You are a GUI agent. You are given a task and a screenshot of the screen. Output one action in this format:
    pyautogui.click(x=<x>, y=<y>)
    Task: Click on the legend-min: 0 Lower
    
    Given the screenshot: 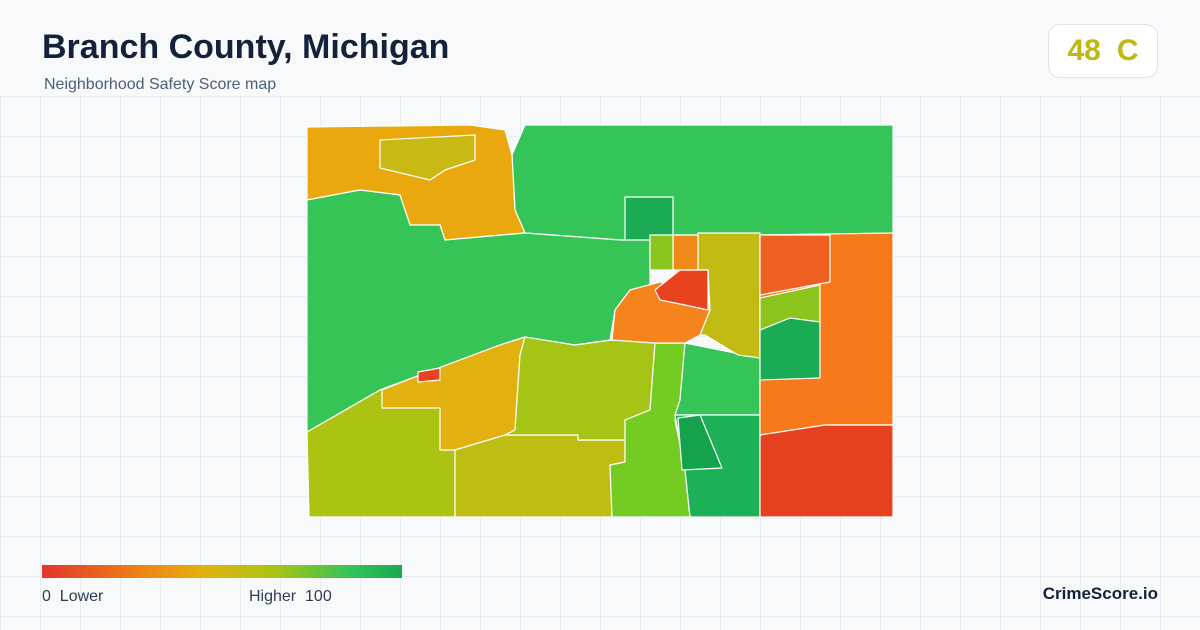 What is the action you would take?
    pyautogui.click(x=72, y=597)
    